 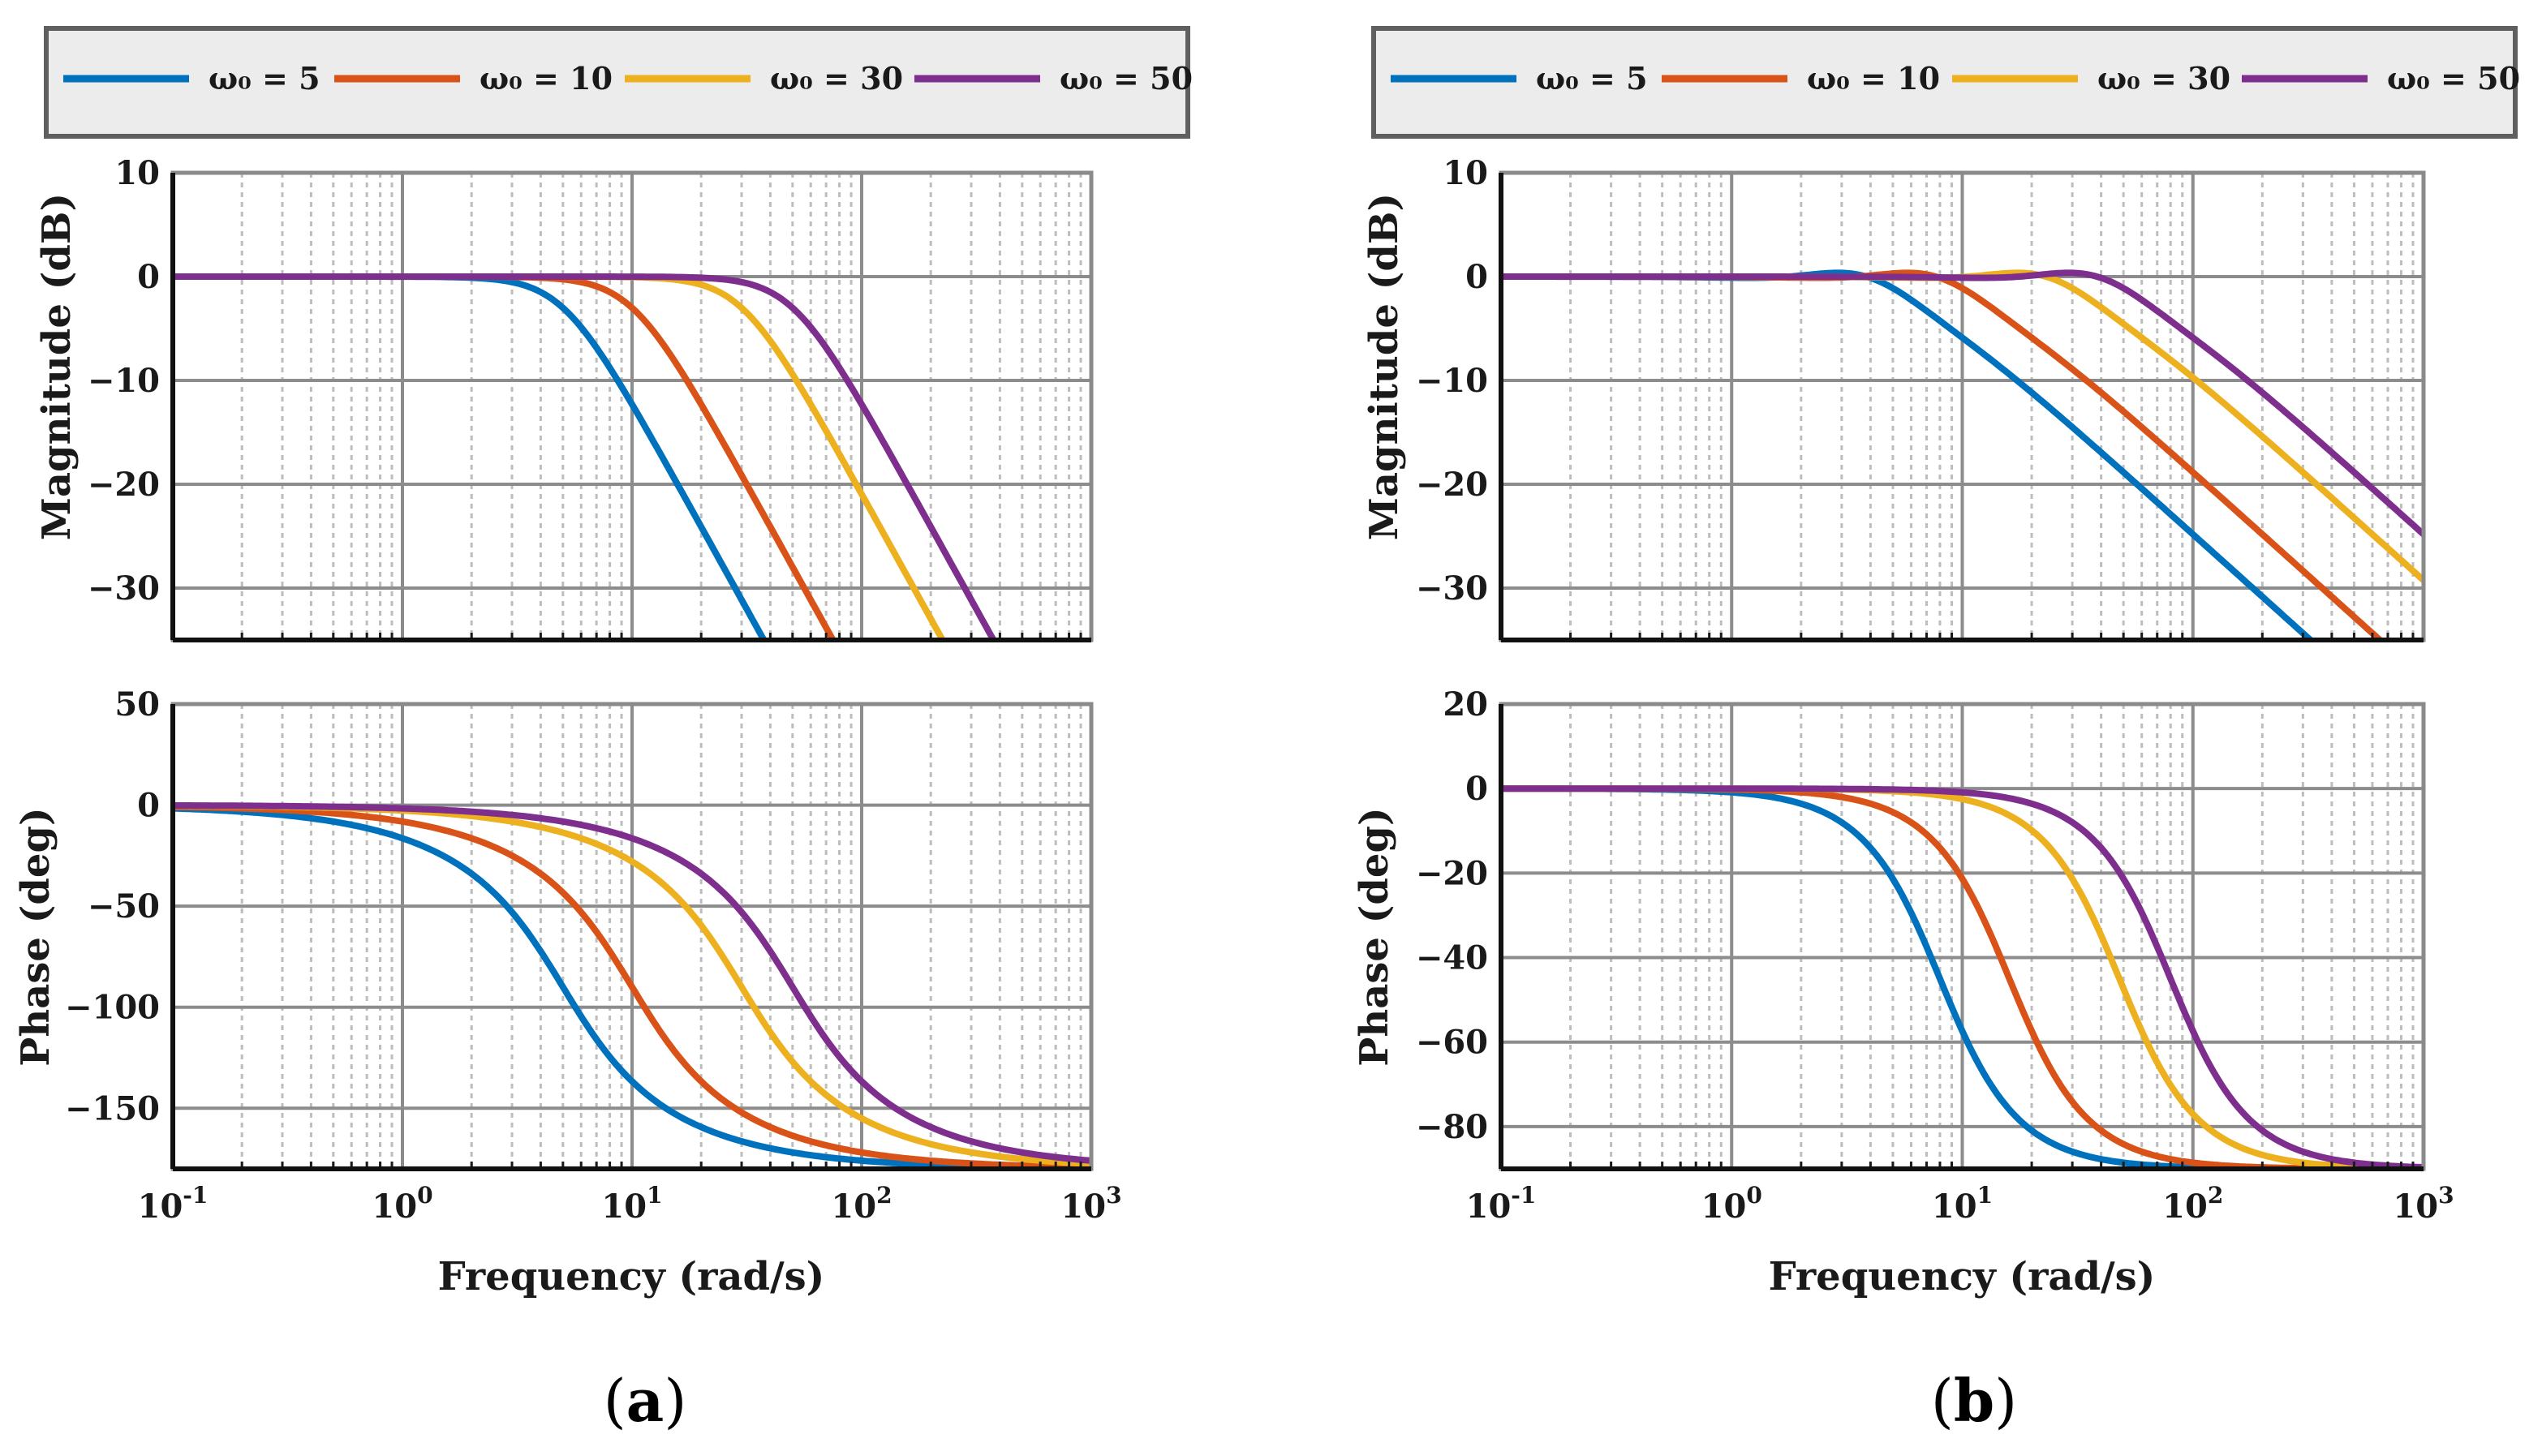 I want to click on legend-a: ω₀ = 5 ω₀ = 10 ω₀ = 30 ω₀ = 50, so click(x=618, y=82).